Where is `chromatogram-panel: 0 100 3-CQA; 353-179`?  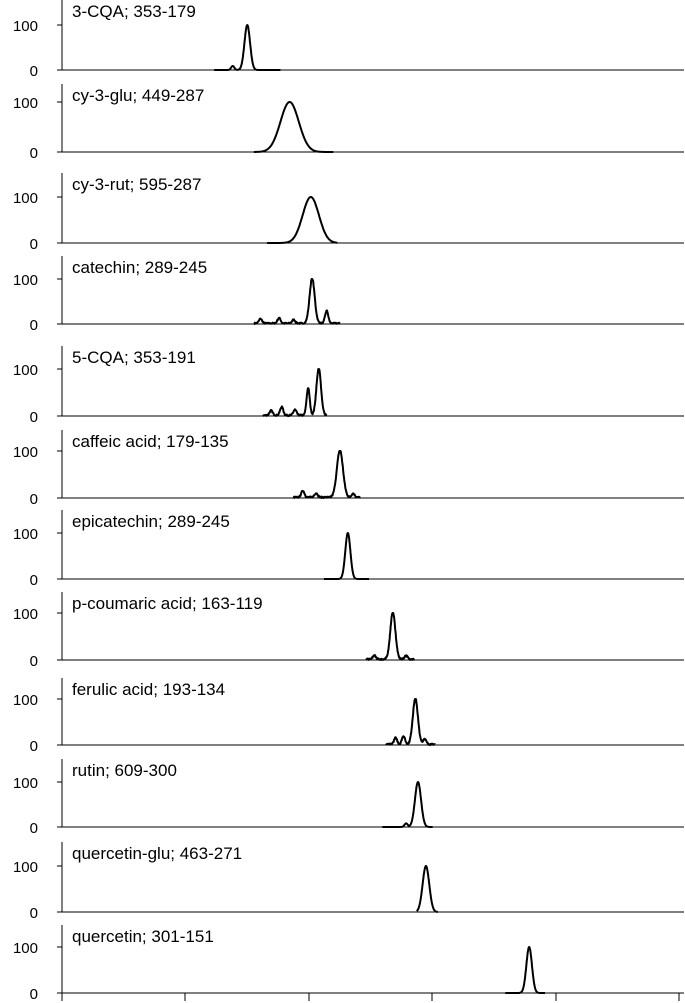
chromatogram-panel: 0 100 3-CQA; 353-179 is located at coordinates (348, 40).